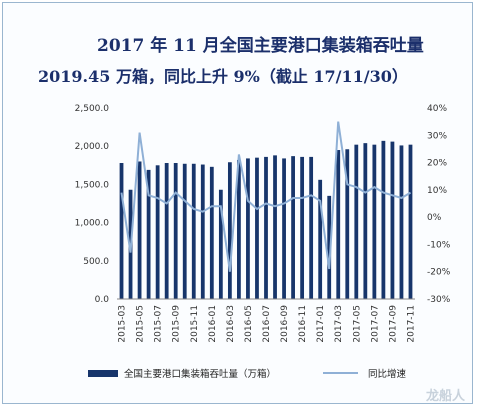 Image resolution: width=479 pixels, height=412 pixels. What do you see at coordinates (437, 109) in the screenshot?
I see `y-right-tick-label: 40%` at bounding box center [437, 109].